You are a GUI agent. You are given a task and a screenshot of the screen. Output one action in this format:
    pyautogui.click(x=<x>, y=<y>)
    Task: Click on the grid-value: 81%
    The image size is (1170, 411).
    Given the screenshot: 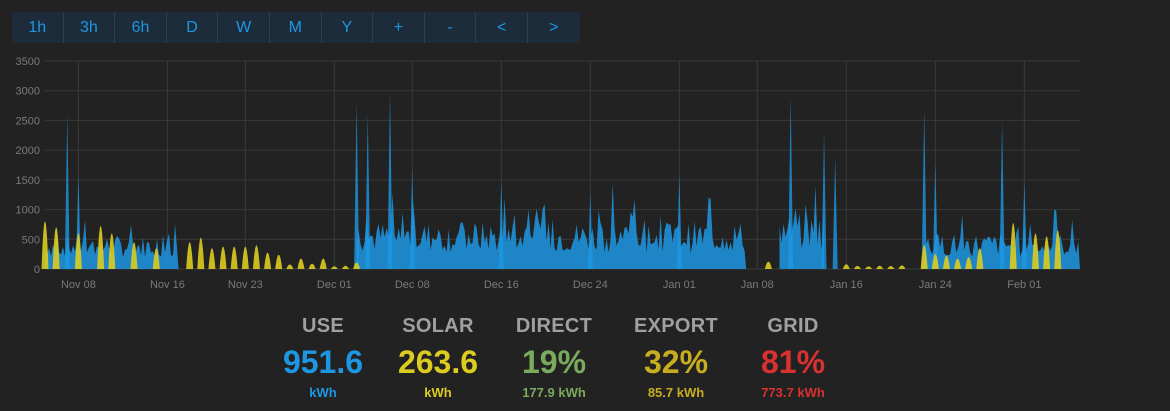 What is the action you would take?
    pyautogui.click(x=793, y=362)
    